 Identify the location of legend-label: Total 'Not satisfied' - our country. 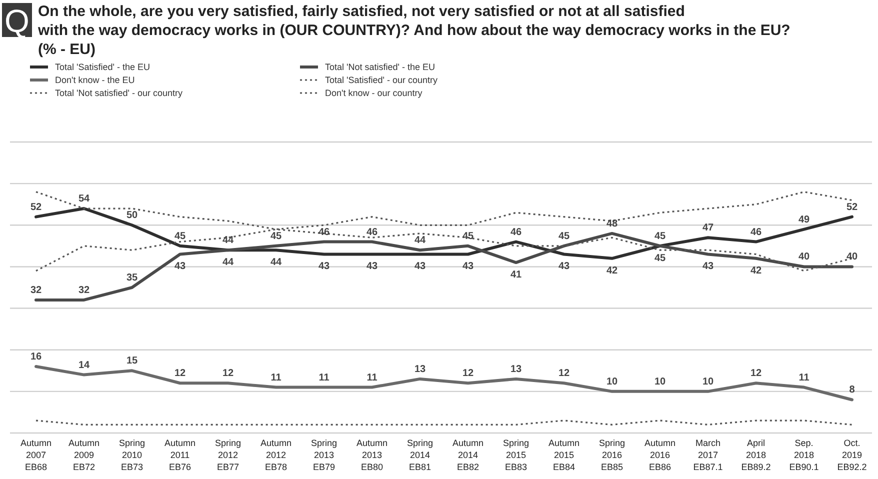
(119, 93).